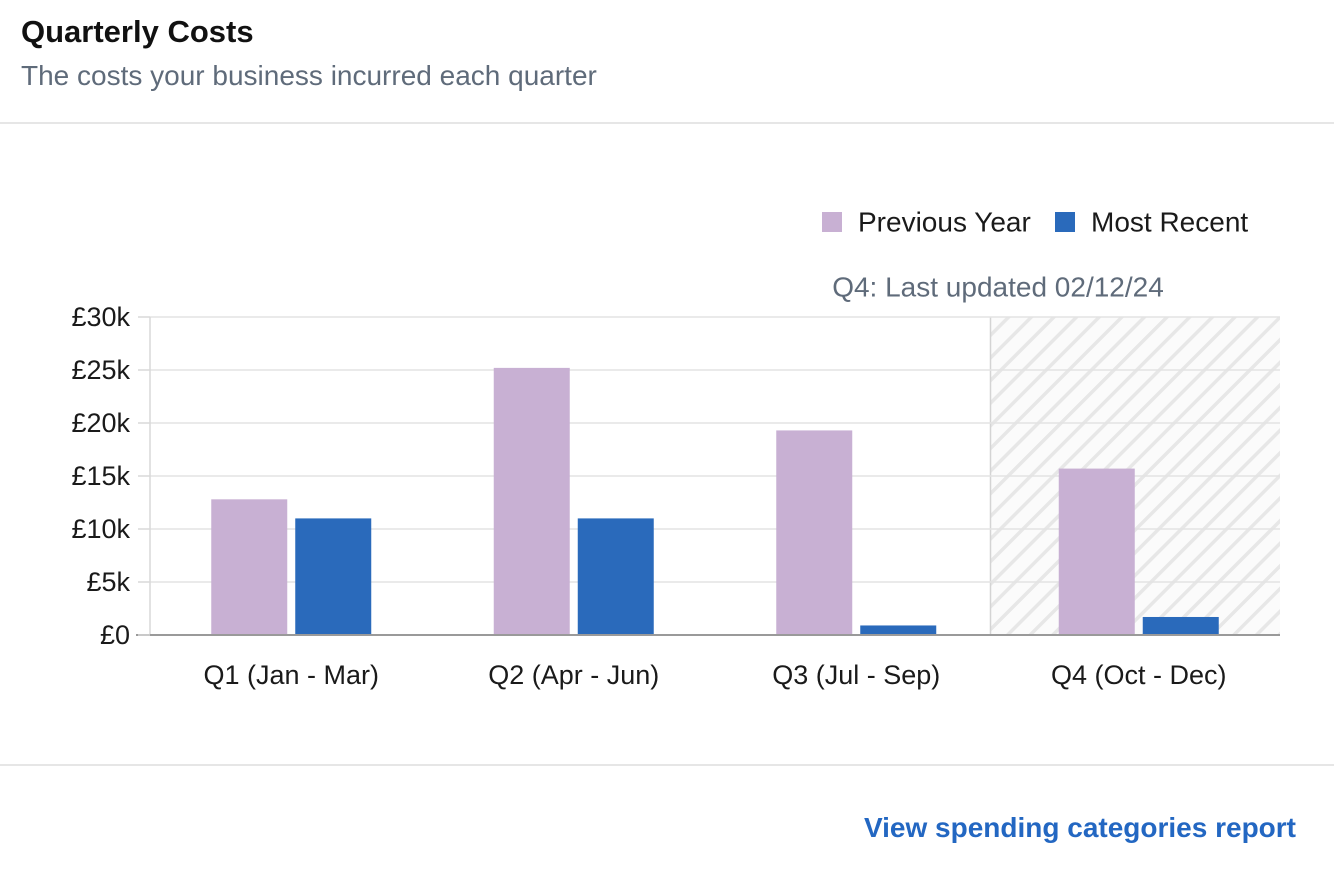 This screenshot has width=1334, height=878. I want to click on legend-swatch-previous-year, so click(832, 222).